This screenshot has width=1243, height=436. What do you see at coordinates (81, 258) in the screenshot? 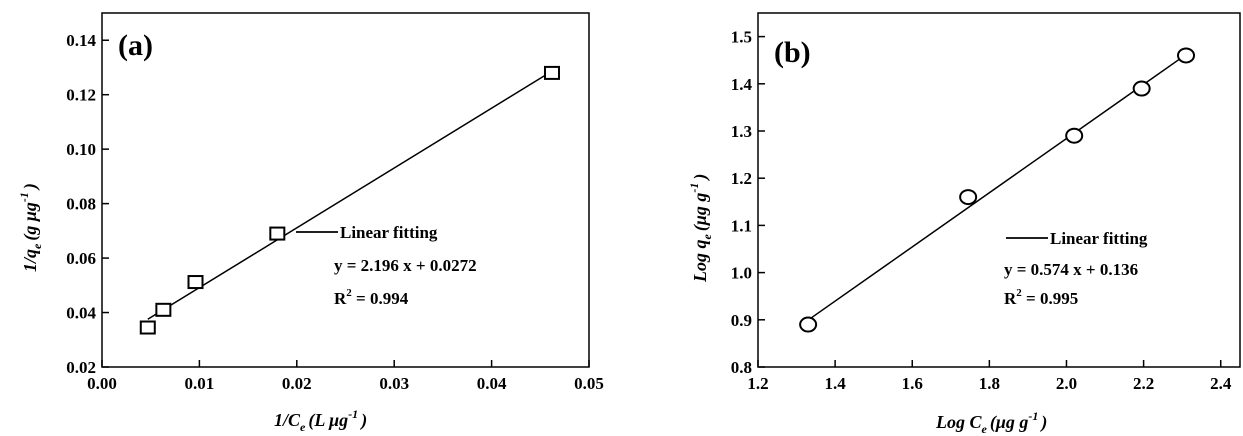
I see `y-tick-label: 0.06` at bounding box center [81, 258].